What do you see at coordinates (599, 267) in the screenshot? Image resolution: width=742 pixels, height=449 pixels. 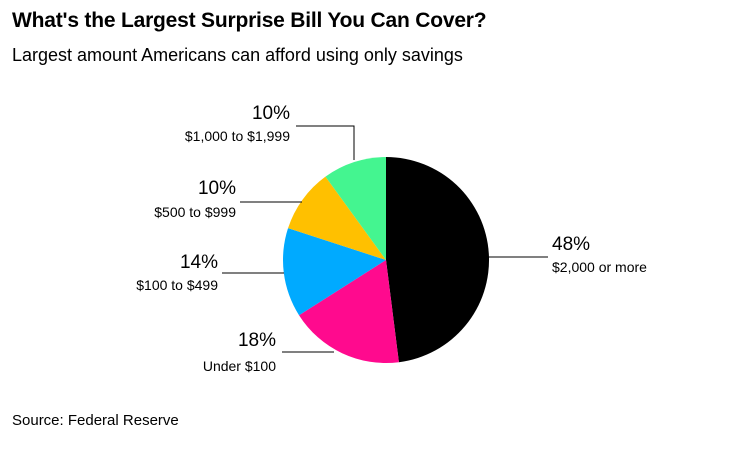 I see `slice-category-label: $2,000 or more` at bounding box center [599, 267].